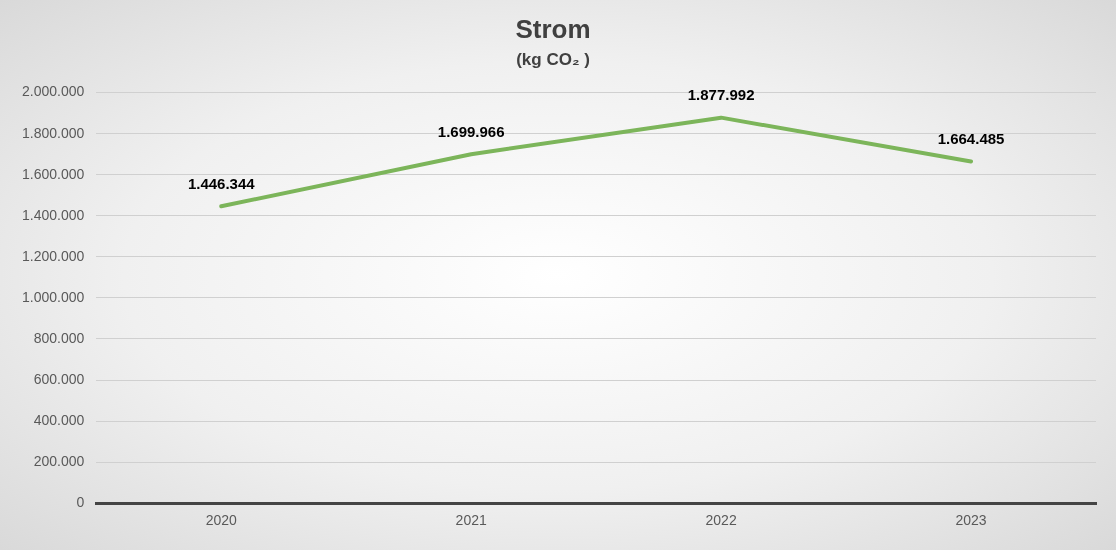 Image resolution: width=1116 pixels, height=550 pixels. I want to click on y-tick-label: 1.600.000, so click(53, 173).